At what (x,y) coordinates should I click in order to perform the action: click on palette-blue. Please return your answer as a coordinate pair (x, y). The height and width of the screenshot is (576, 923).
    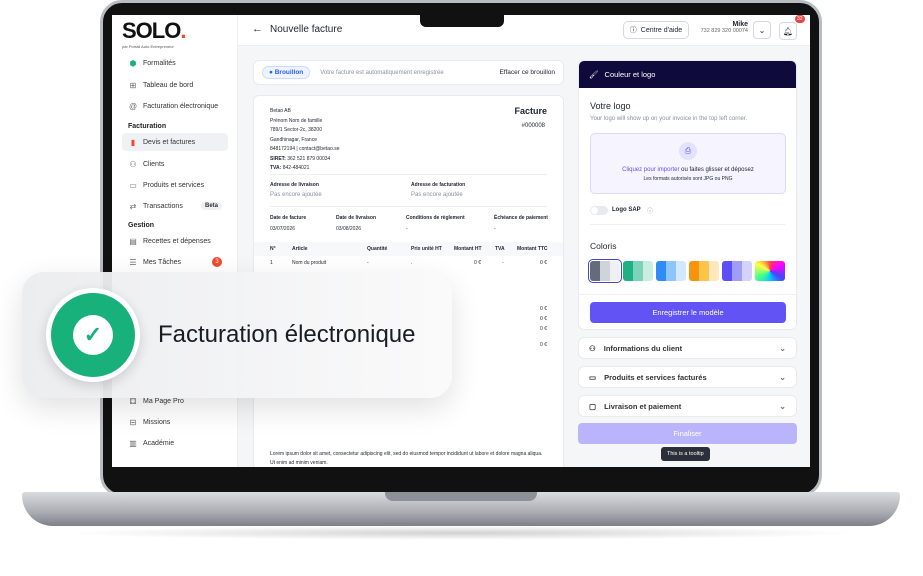
    Looking at the image, I should click on (671, 271).